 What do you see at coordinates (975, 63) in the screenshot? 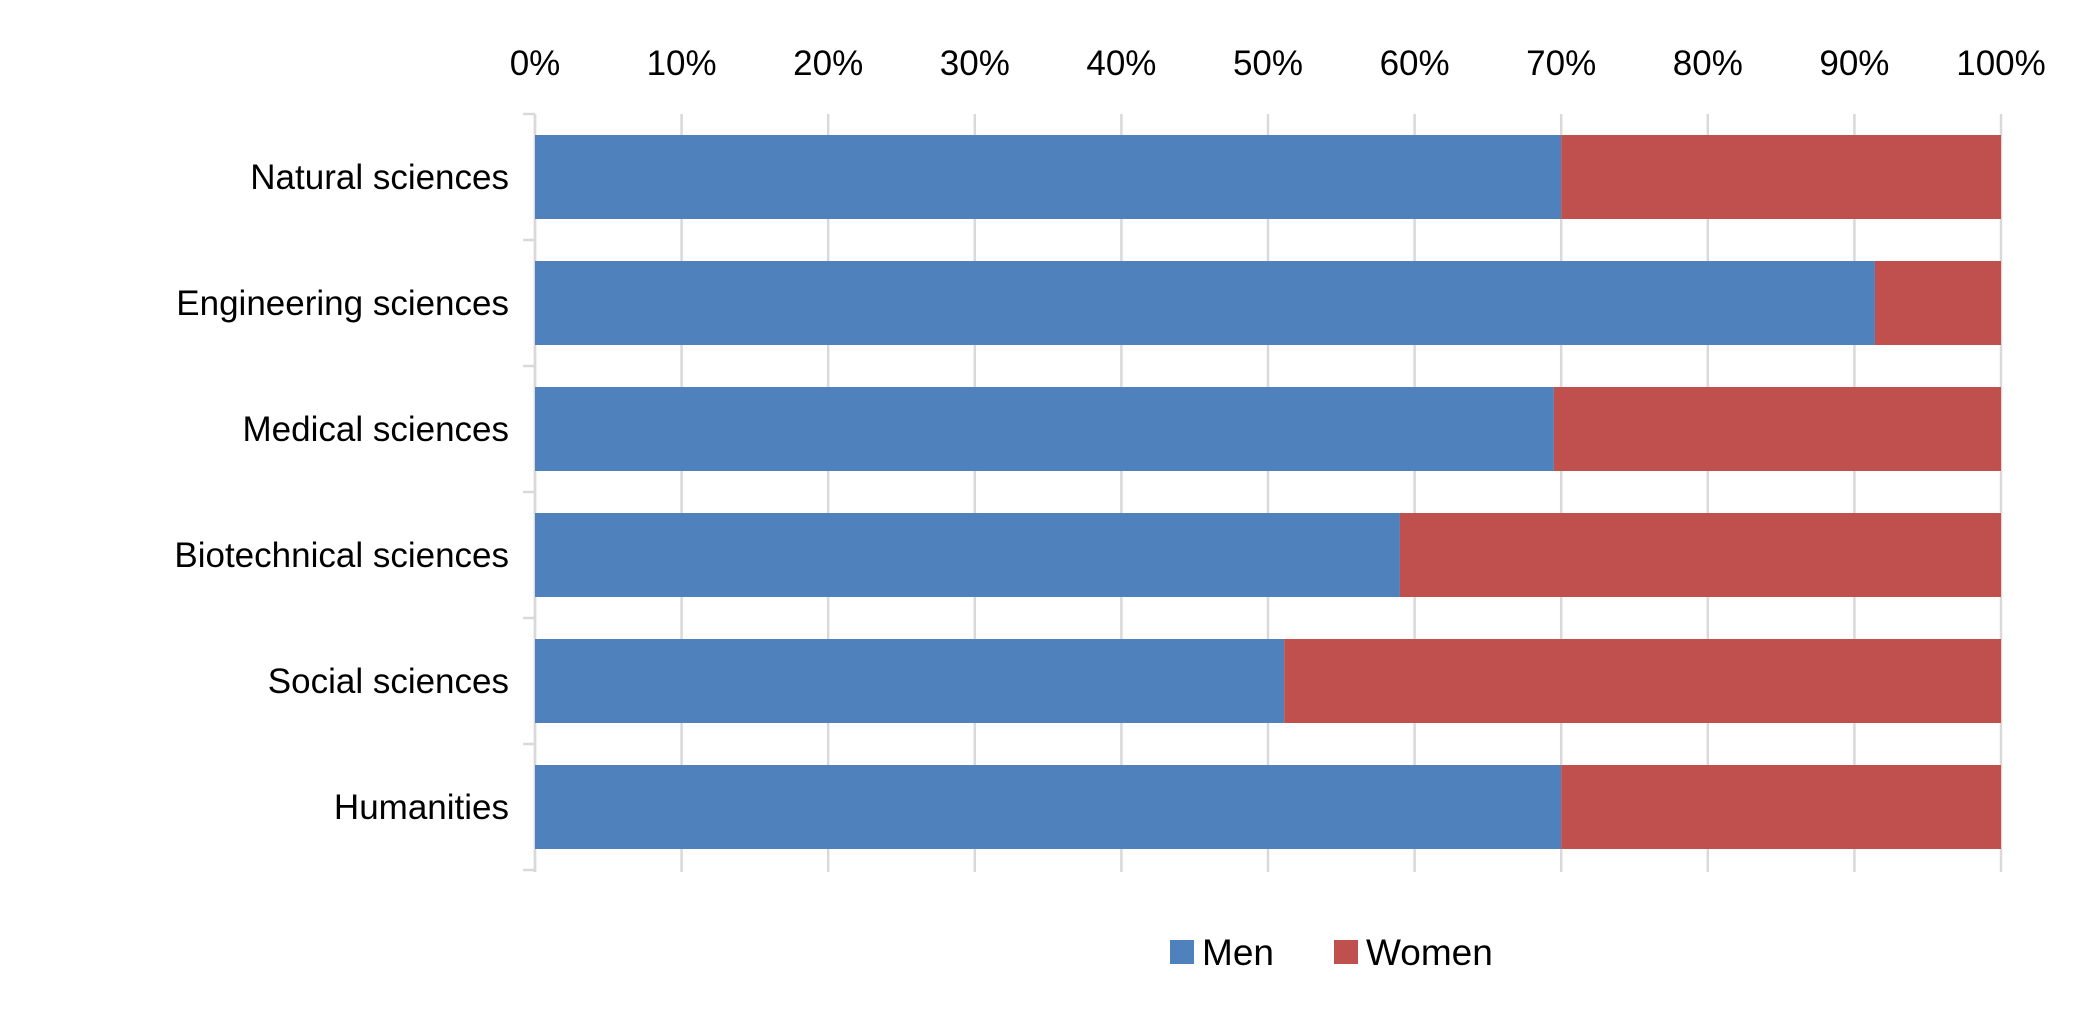
I see `x-tick-label: 30%` at bounding box center [975, 63].